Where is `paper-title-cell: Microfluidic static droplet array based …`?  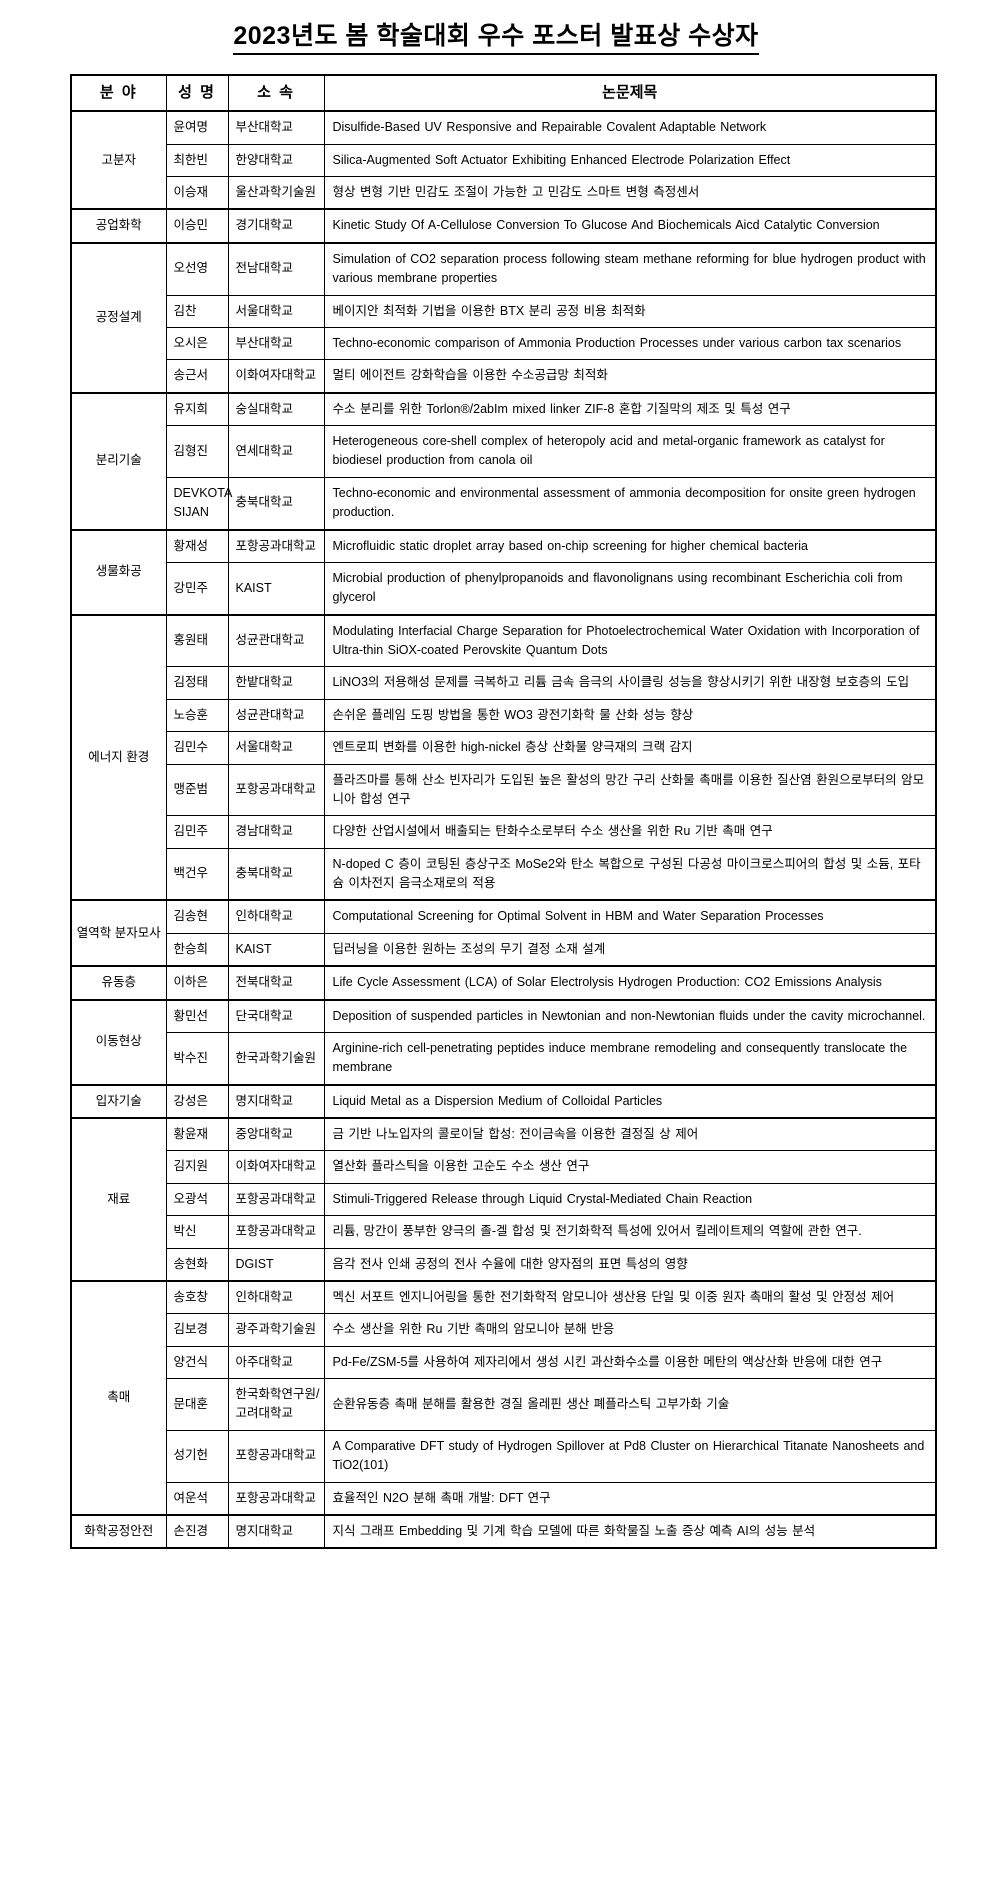 paper-title-cell: Microfluidic static droplet array based … is located at coordinates (630, 545).